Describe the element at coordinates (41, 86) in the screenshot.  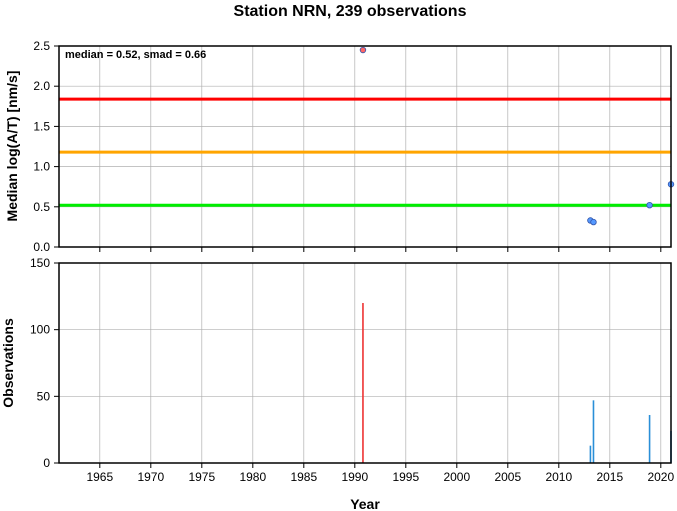
I see `y-tick-label: 2.0` at that location.